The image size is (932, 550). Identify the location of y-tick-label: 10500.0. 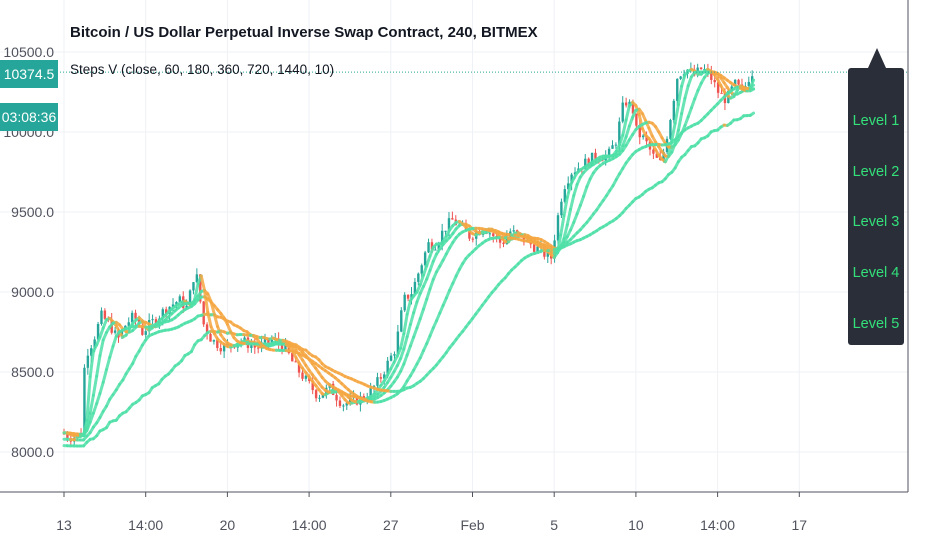
(28, 52).